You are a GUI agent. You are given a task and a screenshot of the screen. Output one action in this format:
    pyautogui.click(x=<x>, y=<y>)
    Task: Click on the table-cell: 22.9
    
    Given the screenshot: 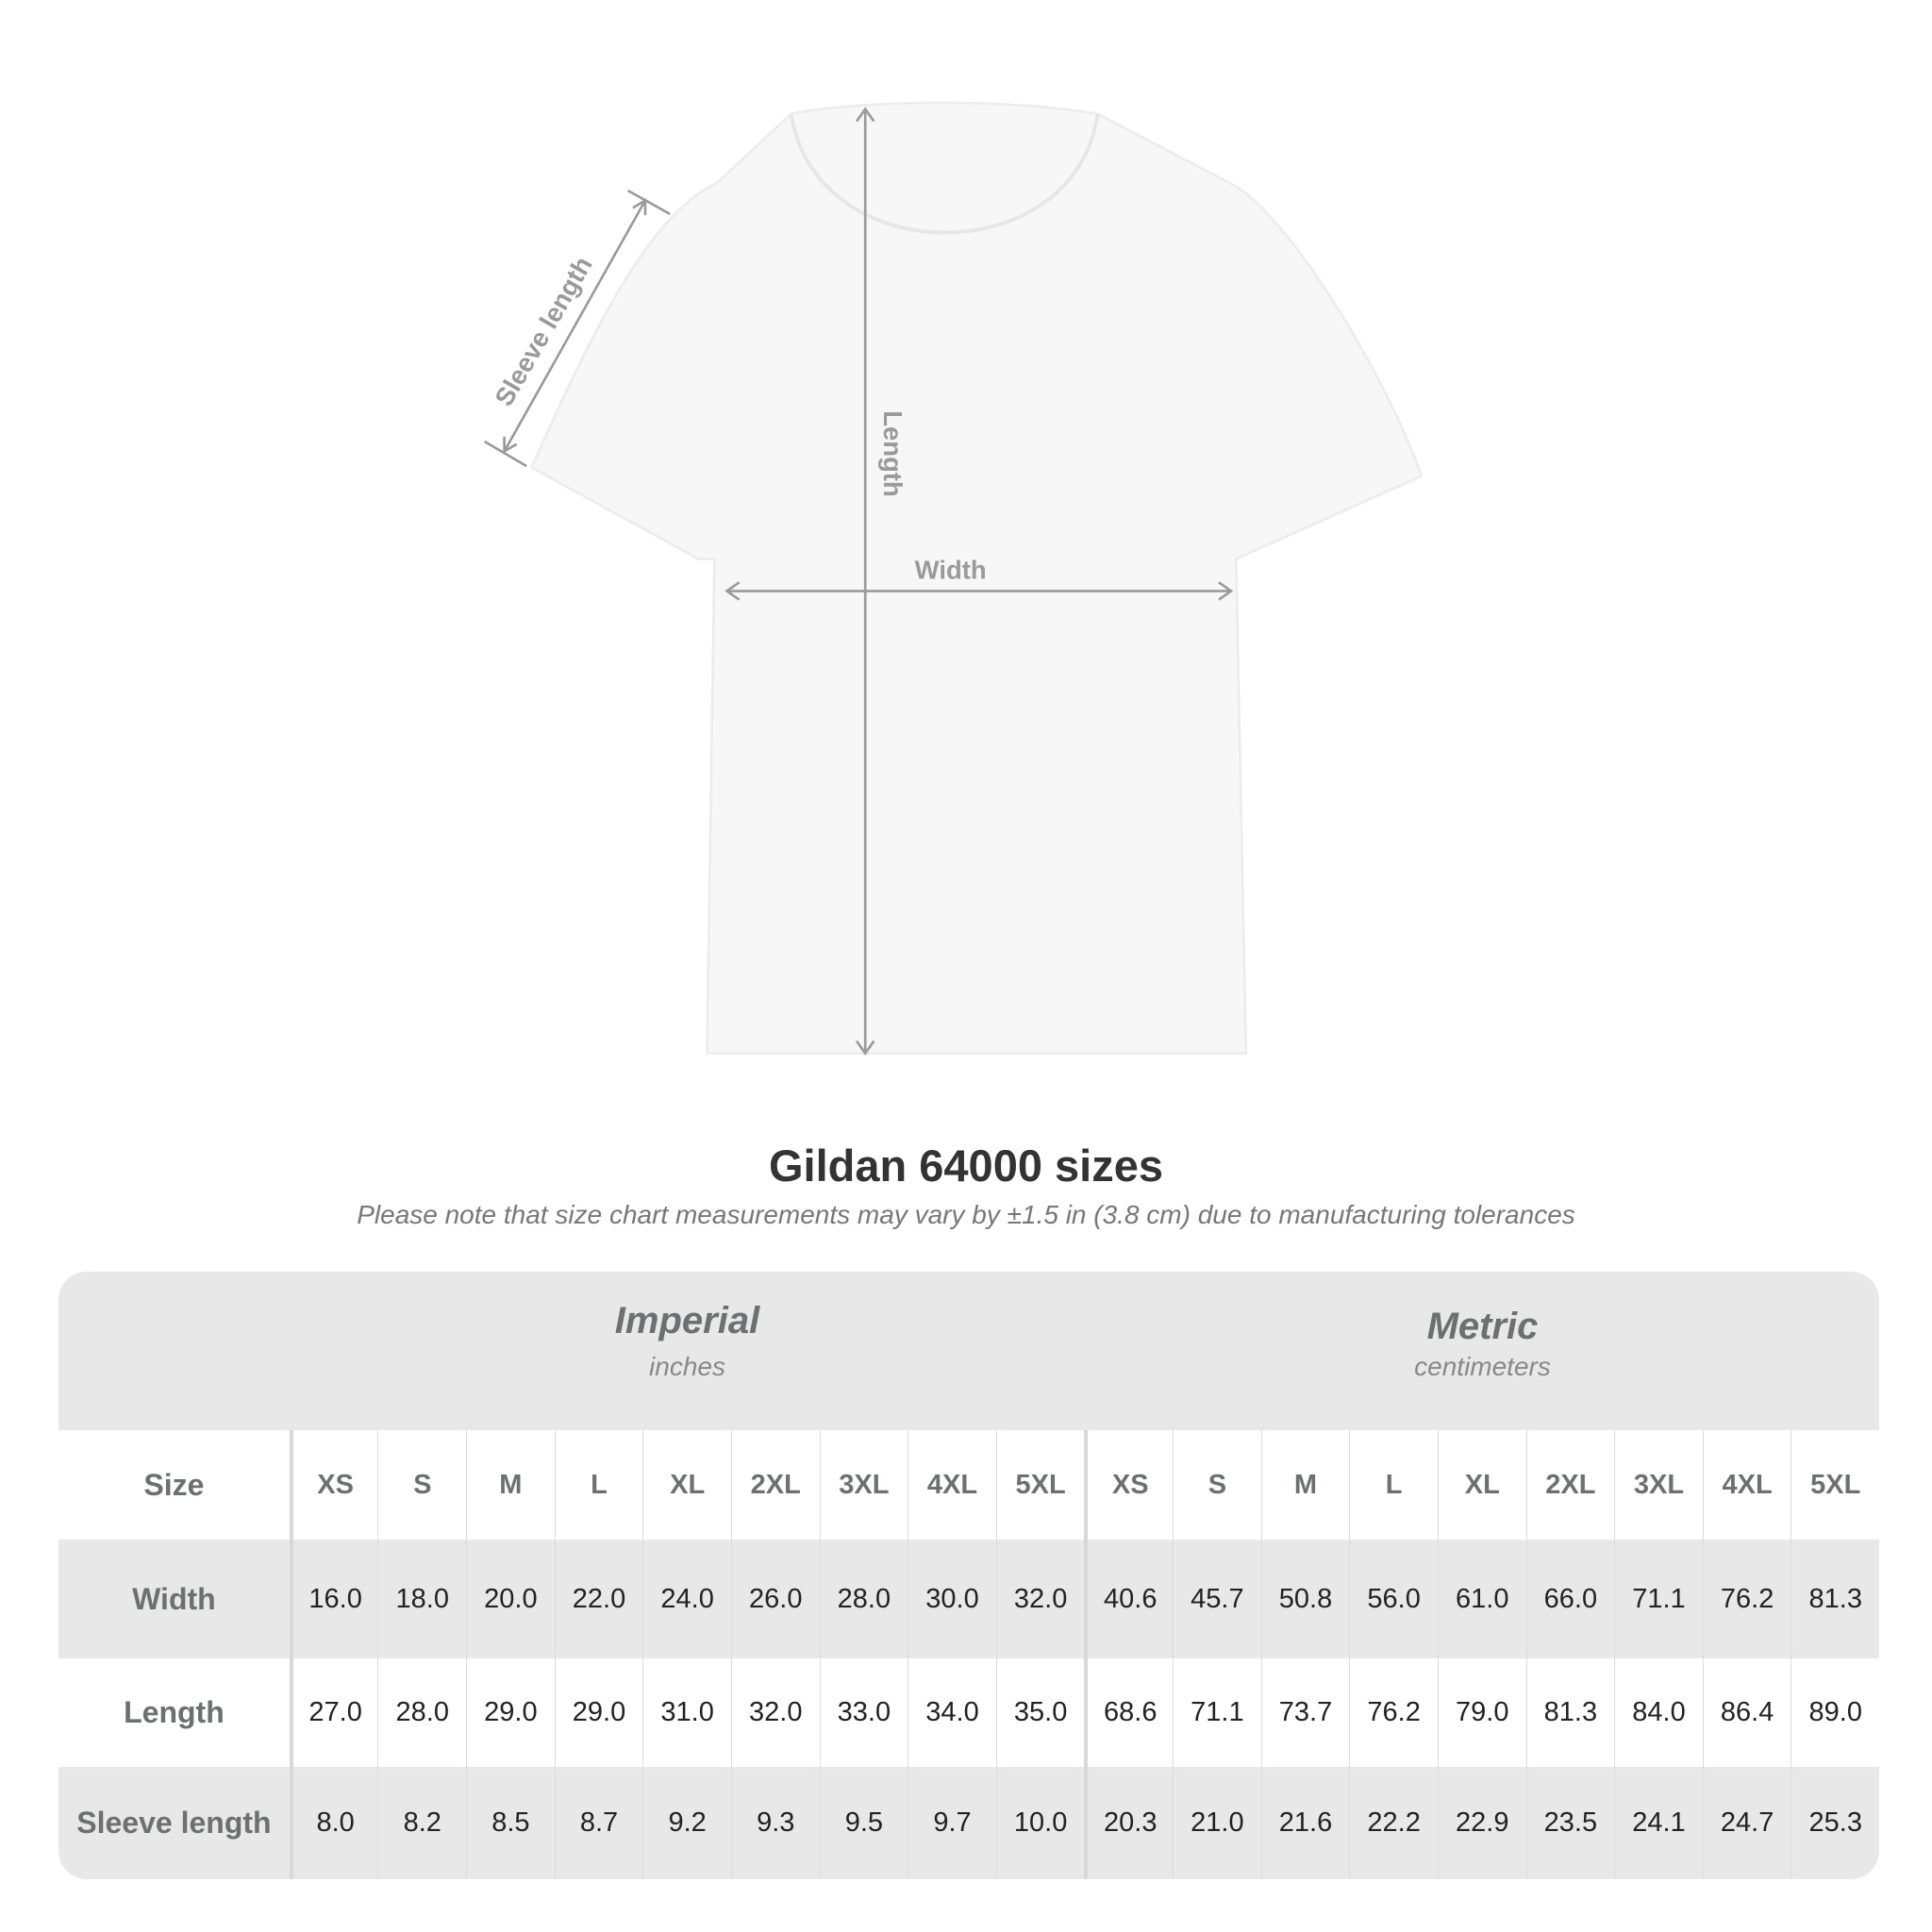 What is the action you would take?
    pyautogui.click(x=1481, y=1823)
    